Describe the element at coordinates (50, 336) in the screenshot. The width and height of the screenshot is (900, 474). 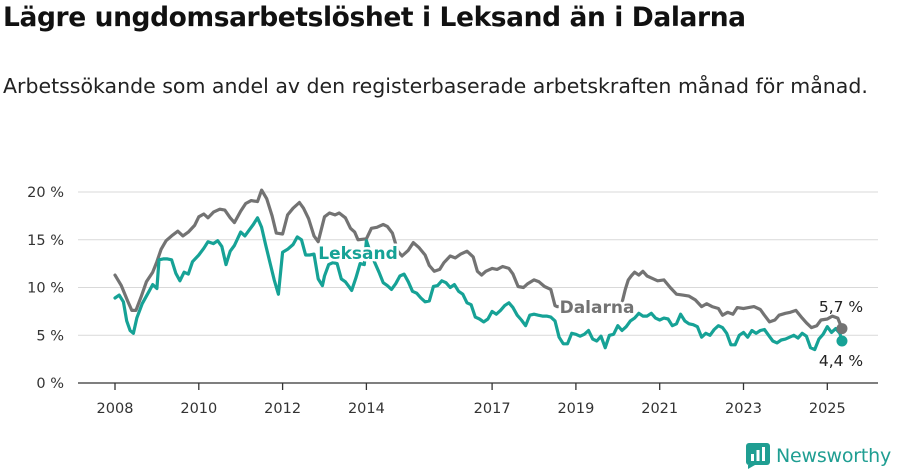
I see `y-tick-label: 5 %` at that location.